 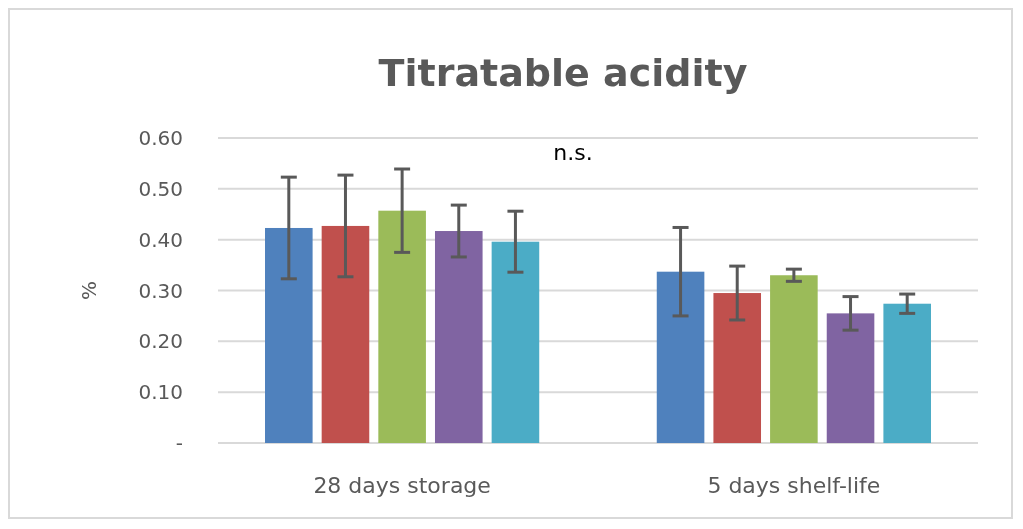 What do you see at coordinates (794, 485) in the screenshot?
I see `x-tick-label: 5 days shelf-life` at bounding box center [794, 485].